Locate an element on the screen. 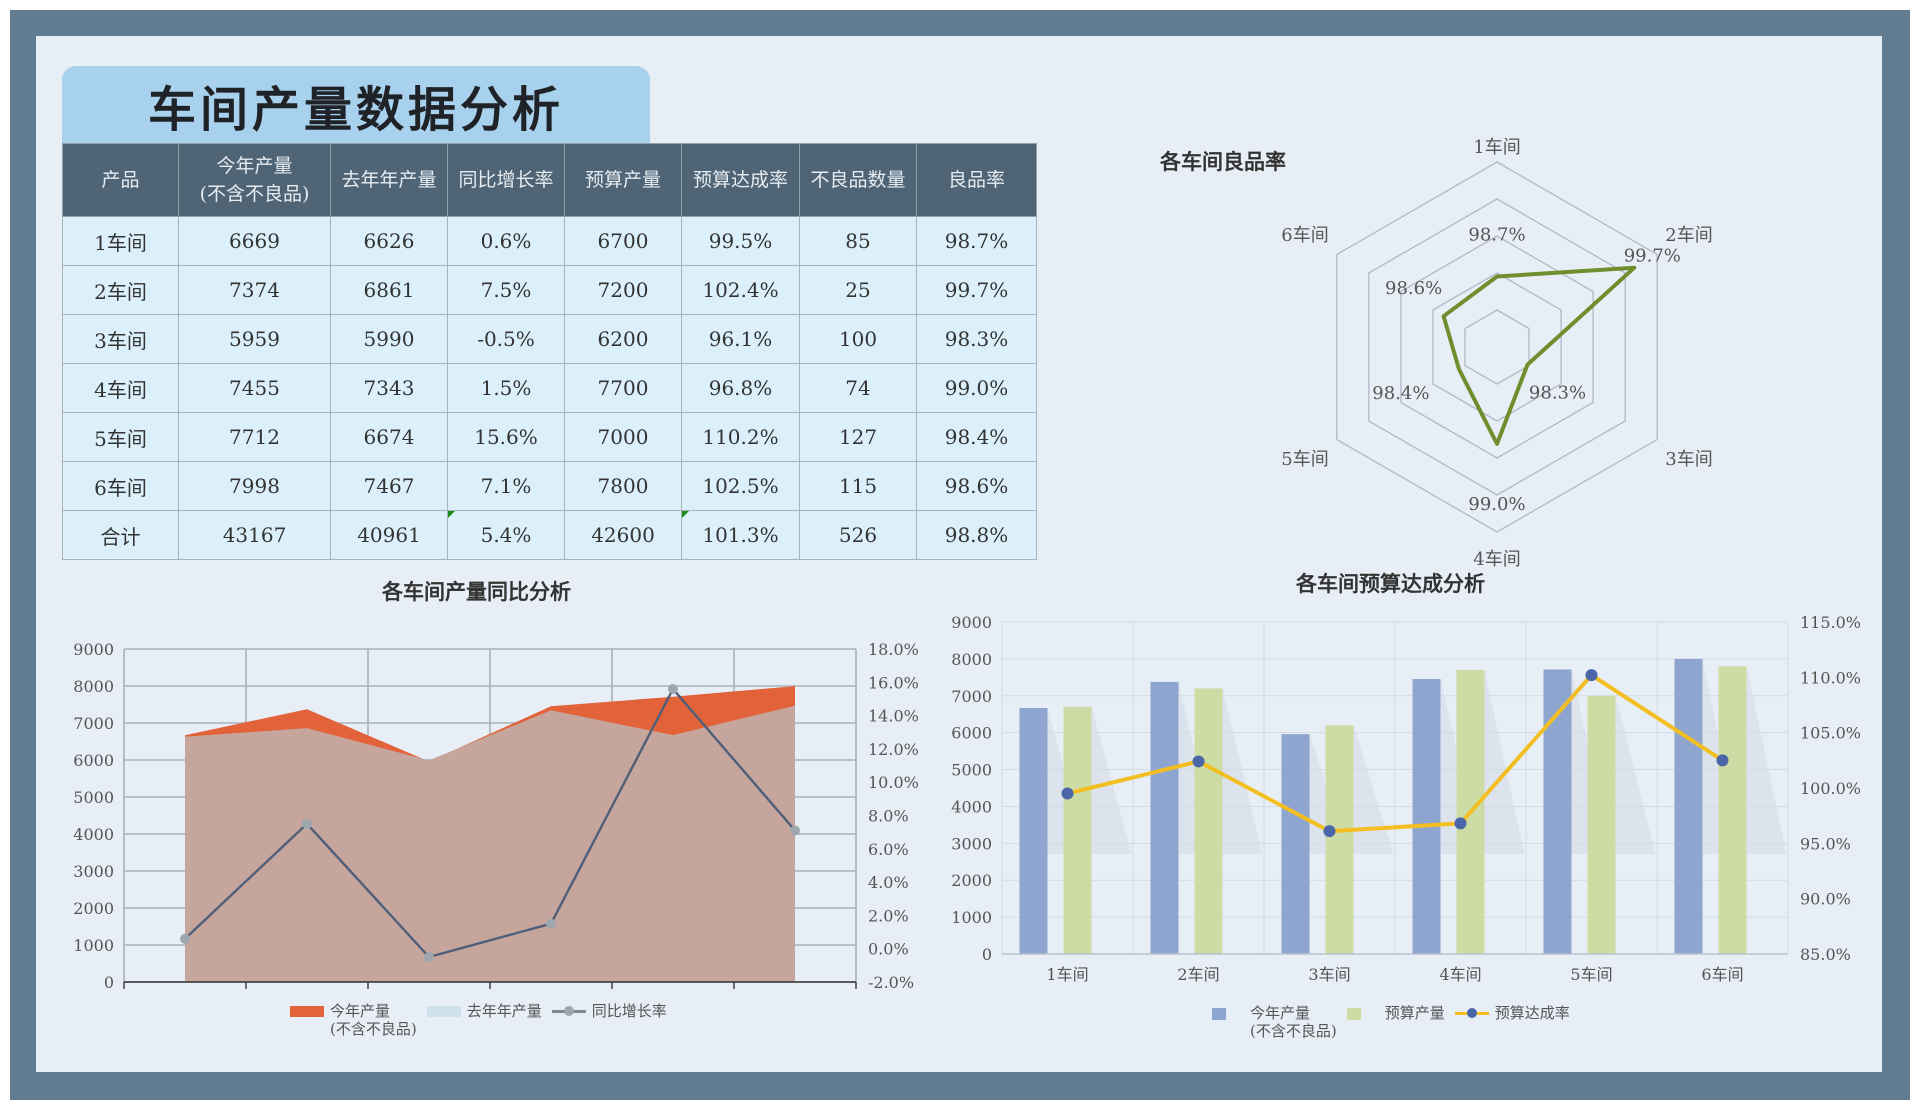 Image resolution: width=1920 pixels, height=1109 pixels. table-cell: 6861 is located at coordinates (389, 290).